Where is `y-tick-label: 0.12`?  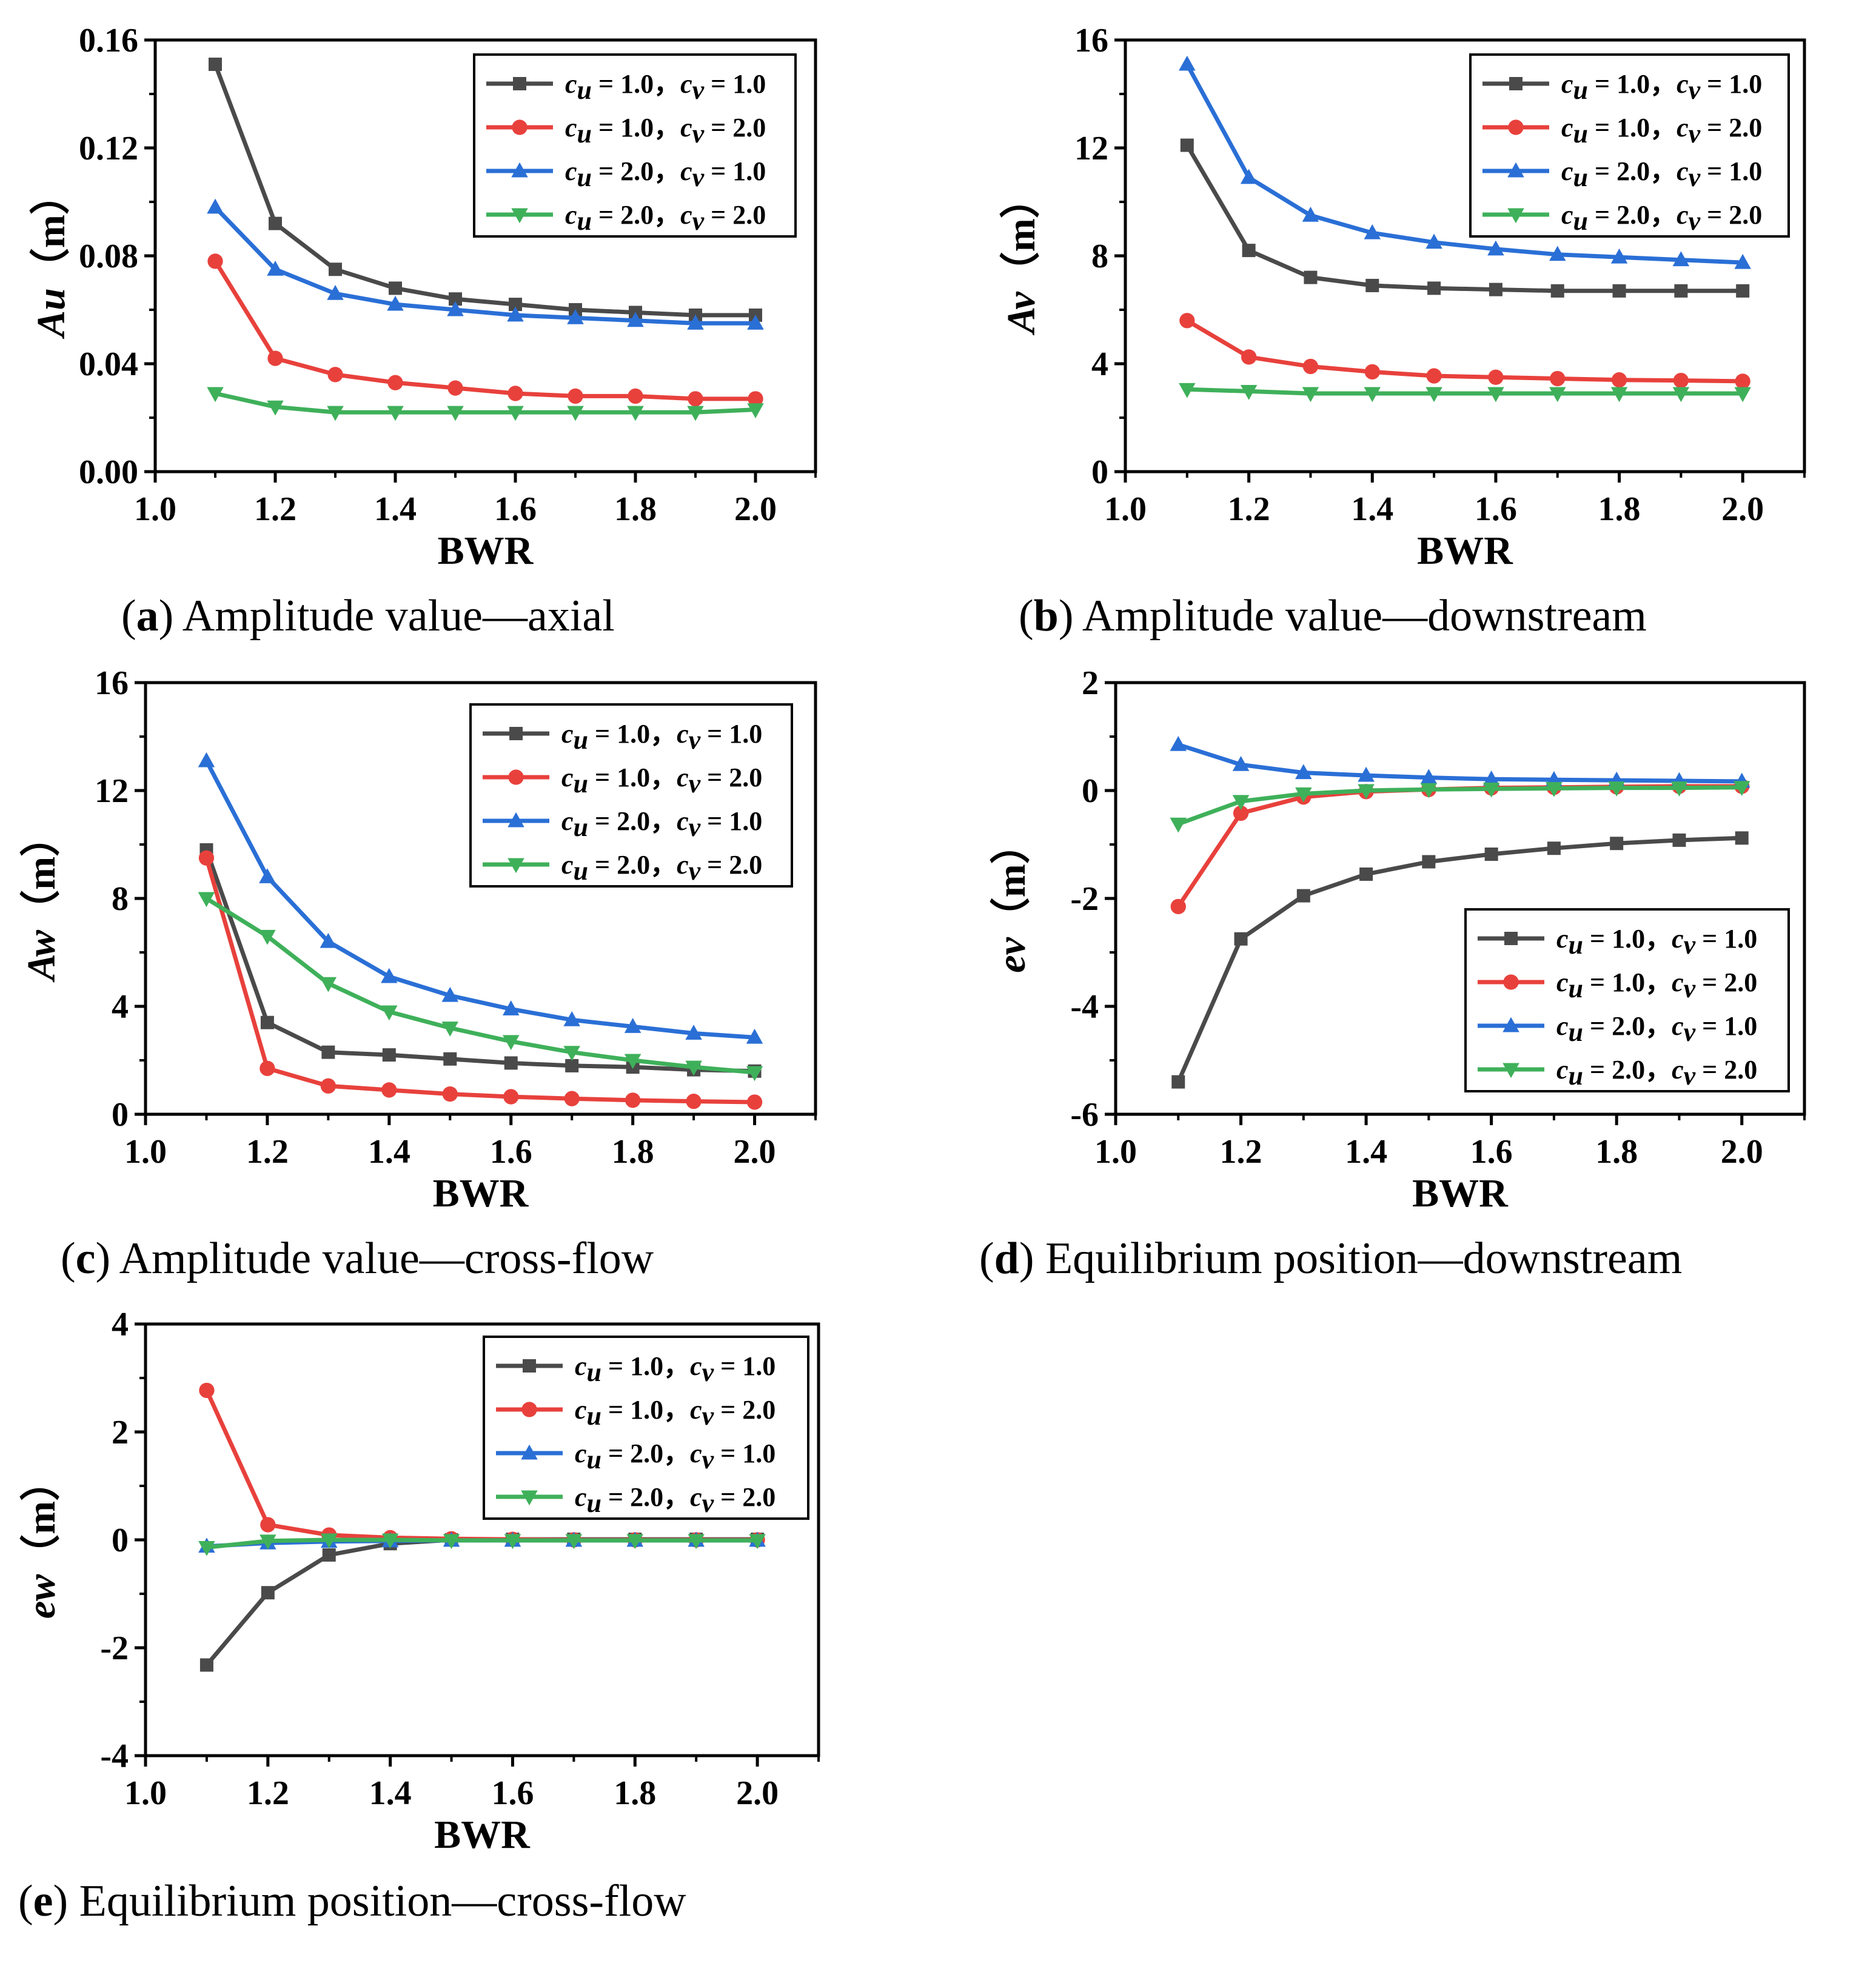
y-tick-label: 0.12 is located at coordinates (108, 148).